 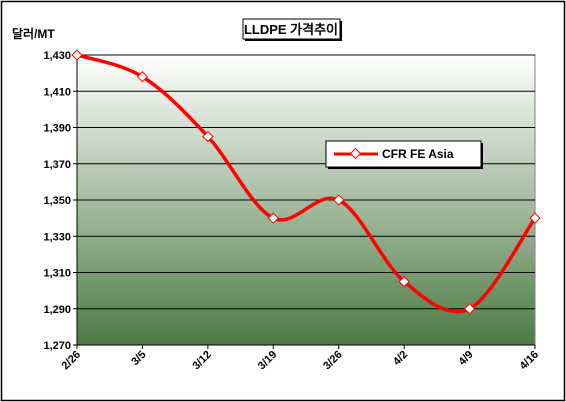 I want to click on y-tick-label: 1,290, so click(x=57, y=310).